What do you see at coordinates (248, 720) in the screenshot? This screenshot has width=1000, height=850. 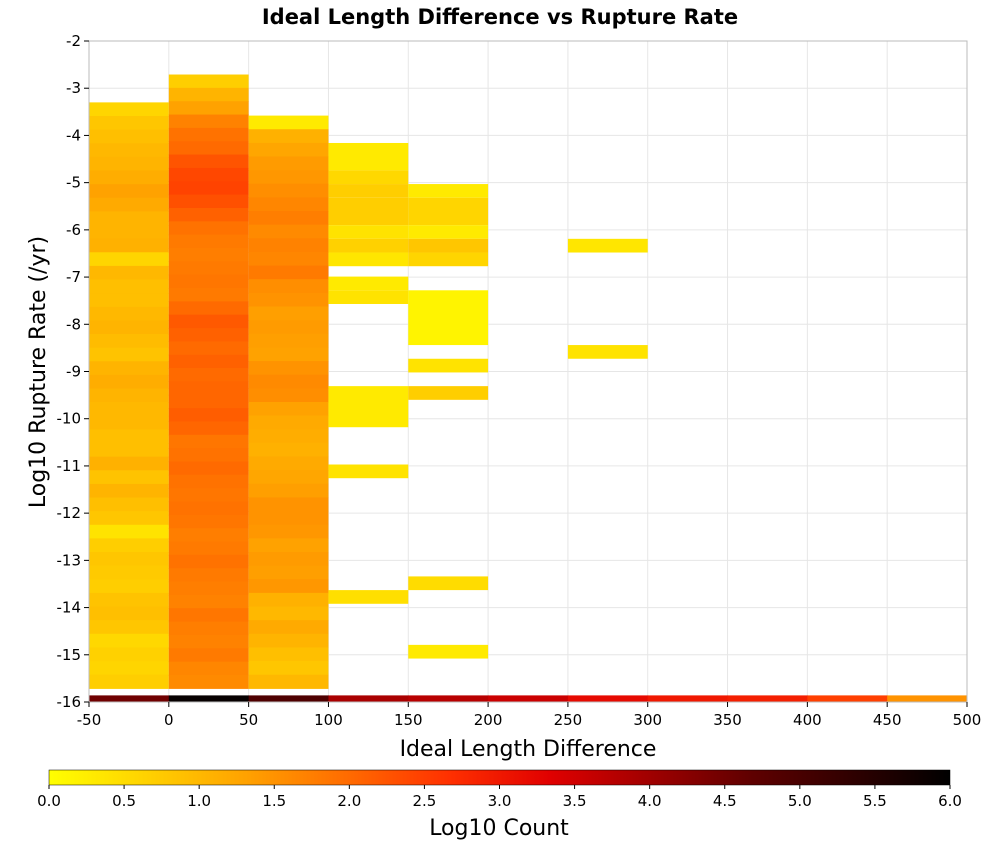 I see `x-tick-label: 50` at bounding box center [248, 720].